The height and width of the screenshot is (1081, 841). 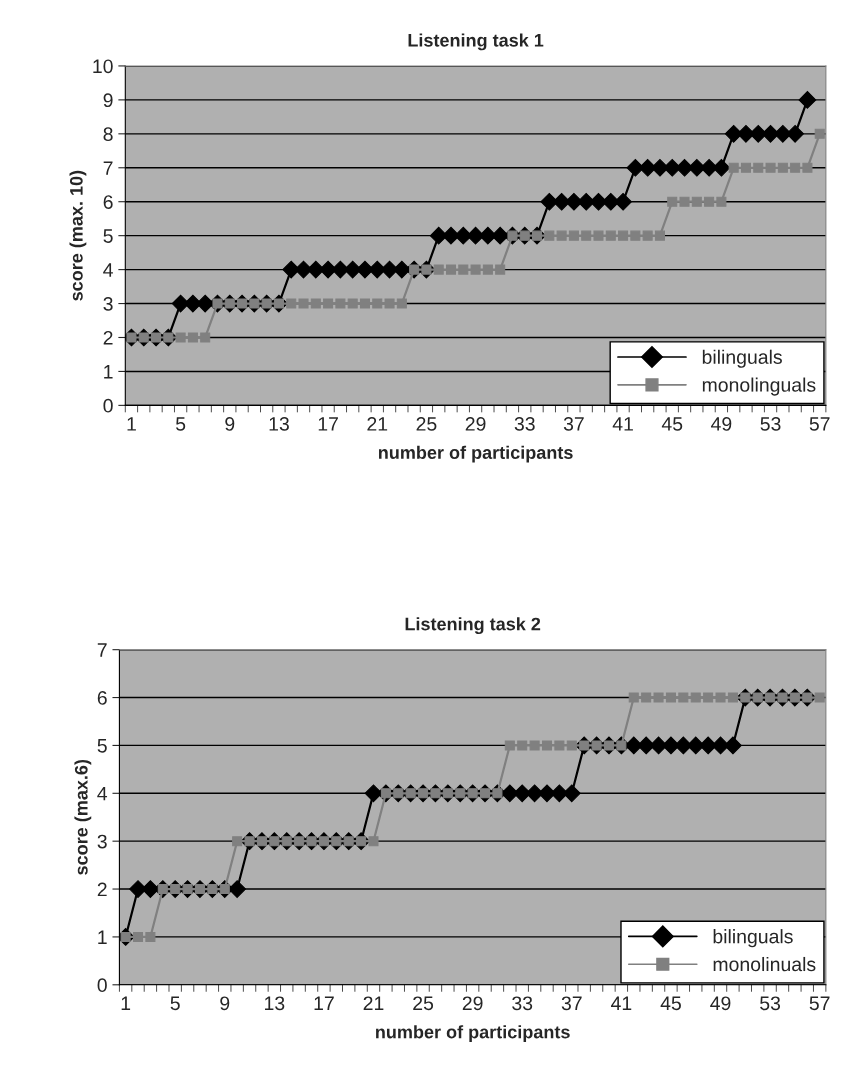 I want to click on y-axis-title: score (max. 10), so click(x=78, y=235).